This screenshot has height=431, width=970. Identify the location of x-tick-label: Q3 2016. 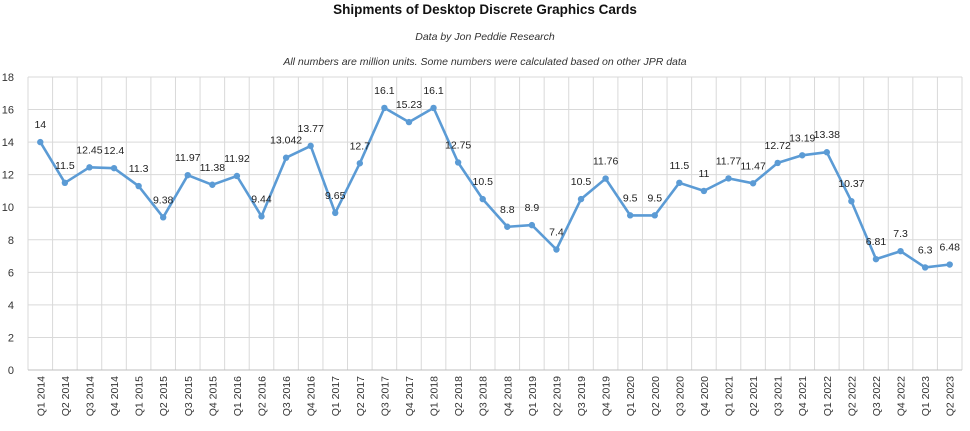
(287, 396).